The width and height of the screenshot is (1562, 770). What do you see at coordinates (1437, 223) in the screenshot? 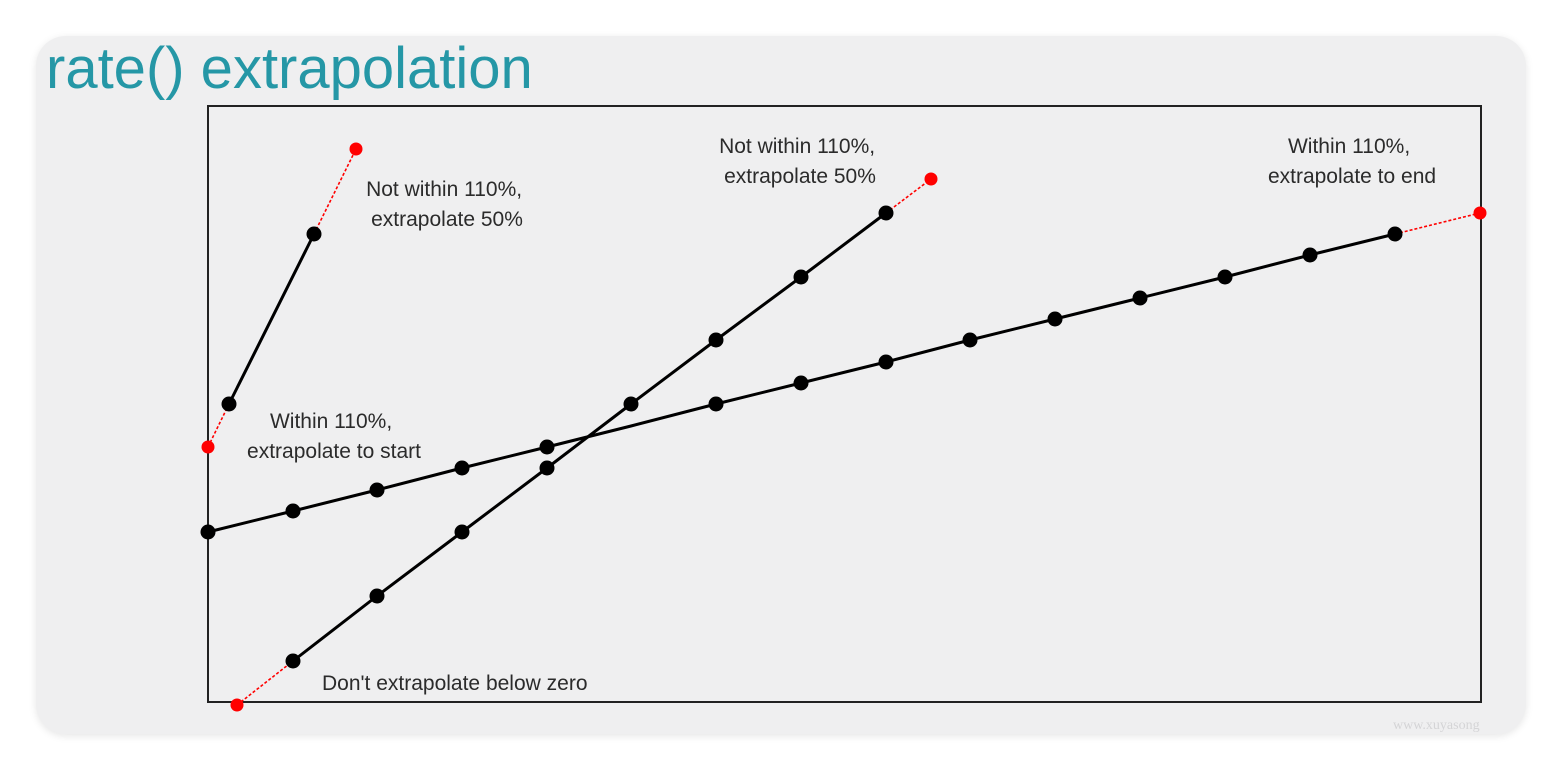
I see `series-shallow-extrapolation` at bounding box center [1437, 223].